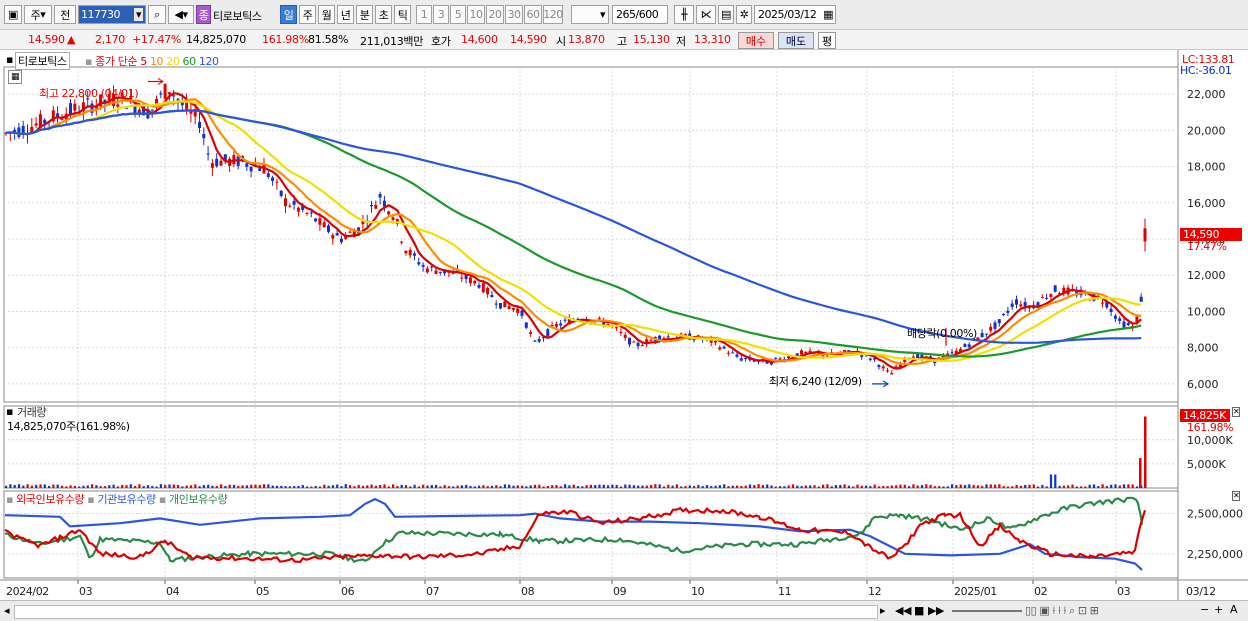  Describe the element at coordinates (188, 61) in the screenshot. I see `ma-legend-60: 60` at that location.